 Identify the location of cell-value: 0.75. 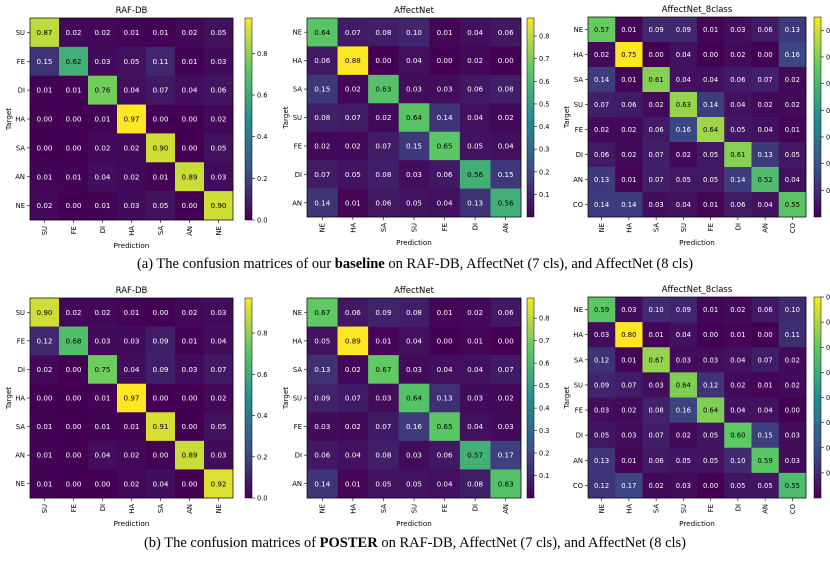
(628, 55).